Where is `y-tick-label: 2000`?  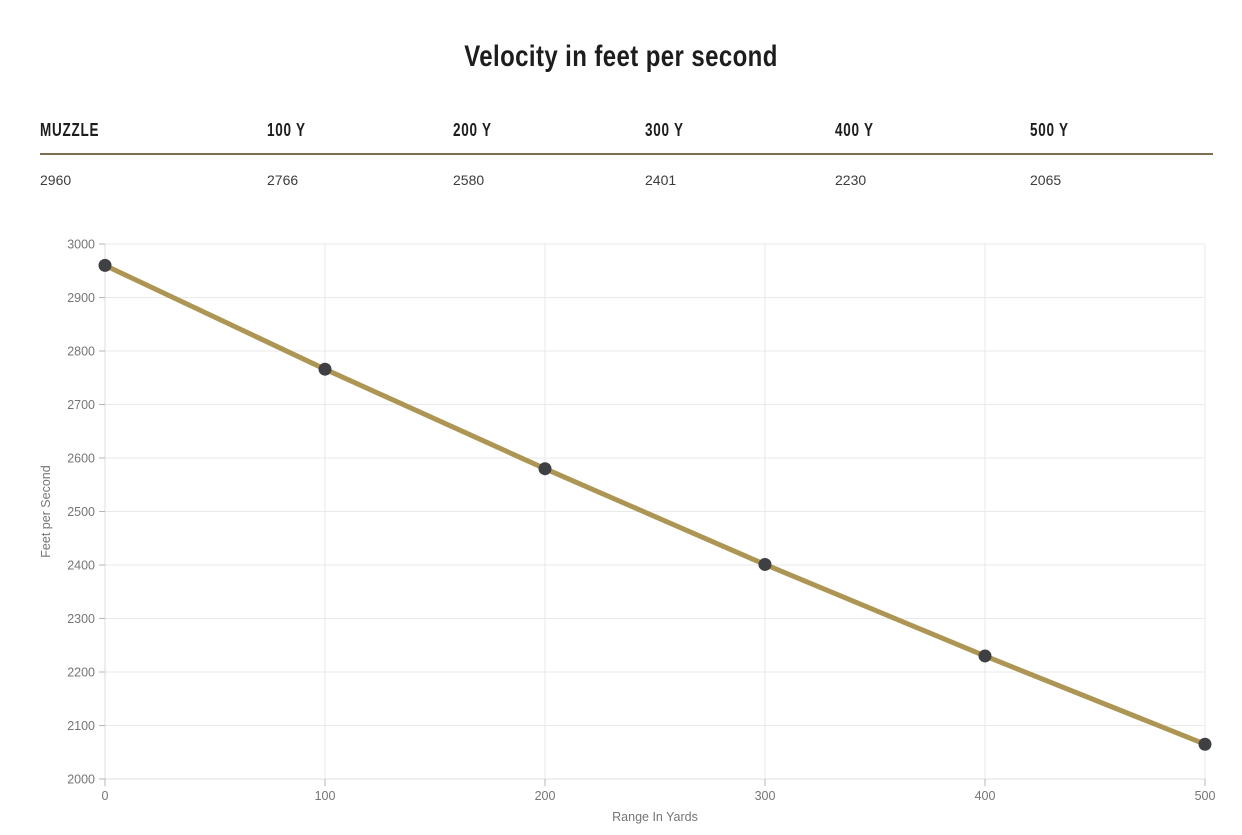
y-tick-label: 2000 is located at coordinates (81, 780).